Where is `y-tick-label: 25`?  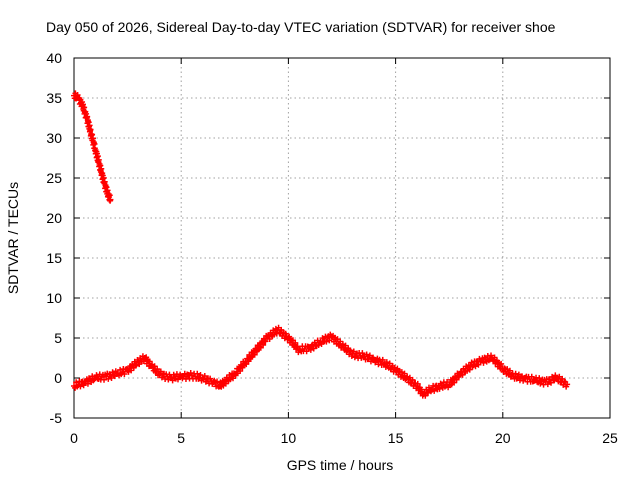 y-tick-label: 25 is located at coordinates (54, 178).